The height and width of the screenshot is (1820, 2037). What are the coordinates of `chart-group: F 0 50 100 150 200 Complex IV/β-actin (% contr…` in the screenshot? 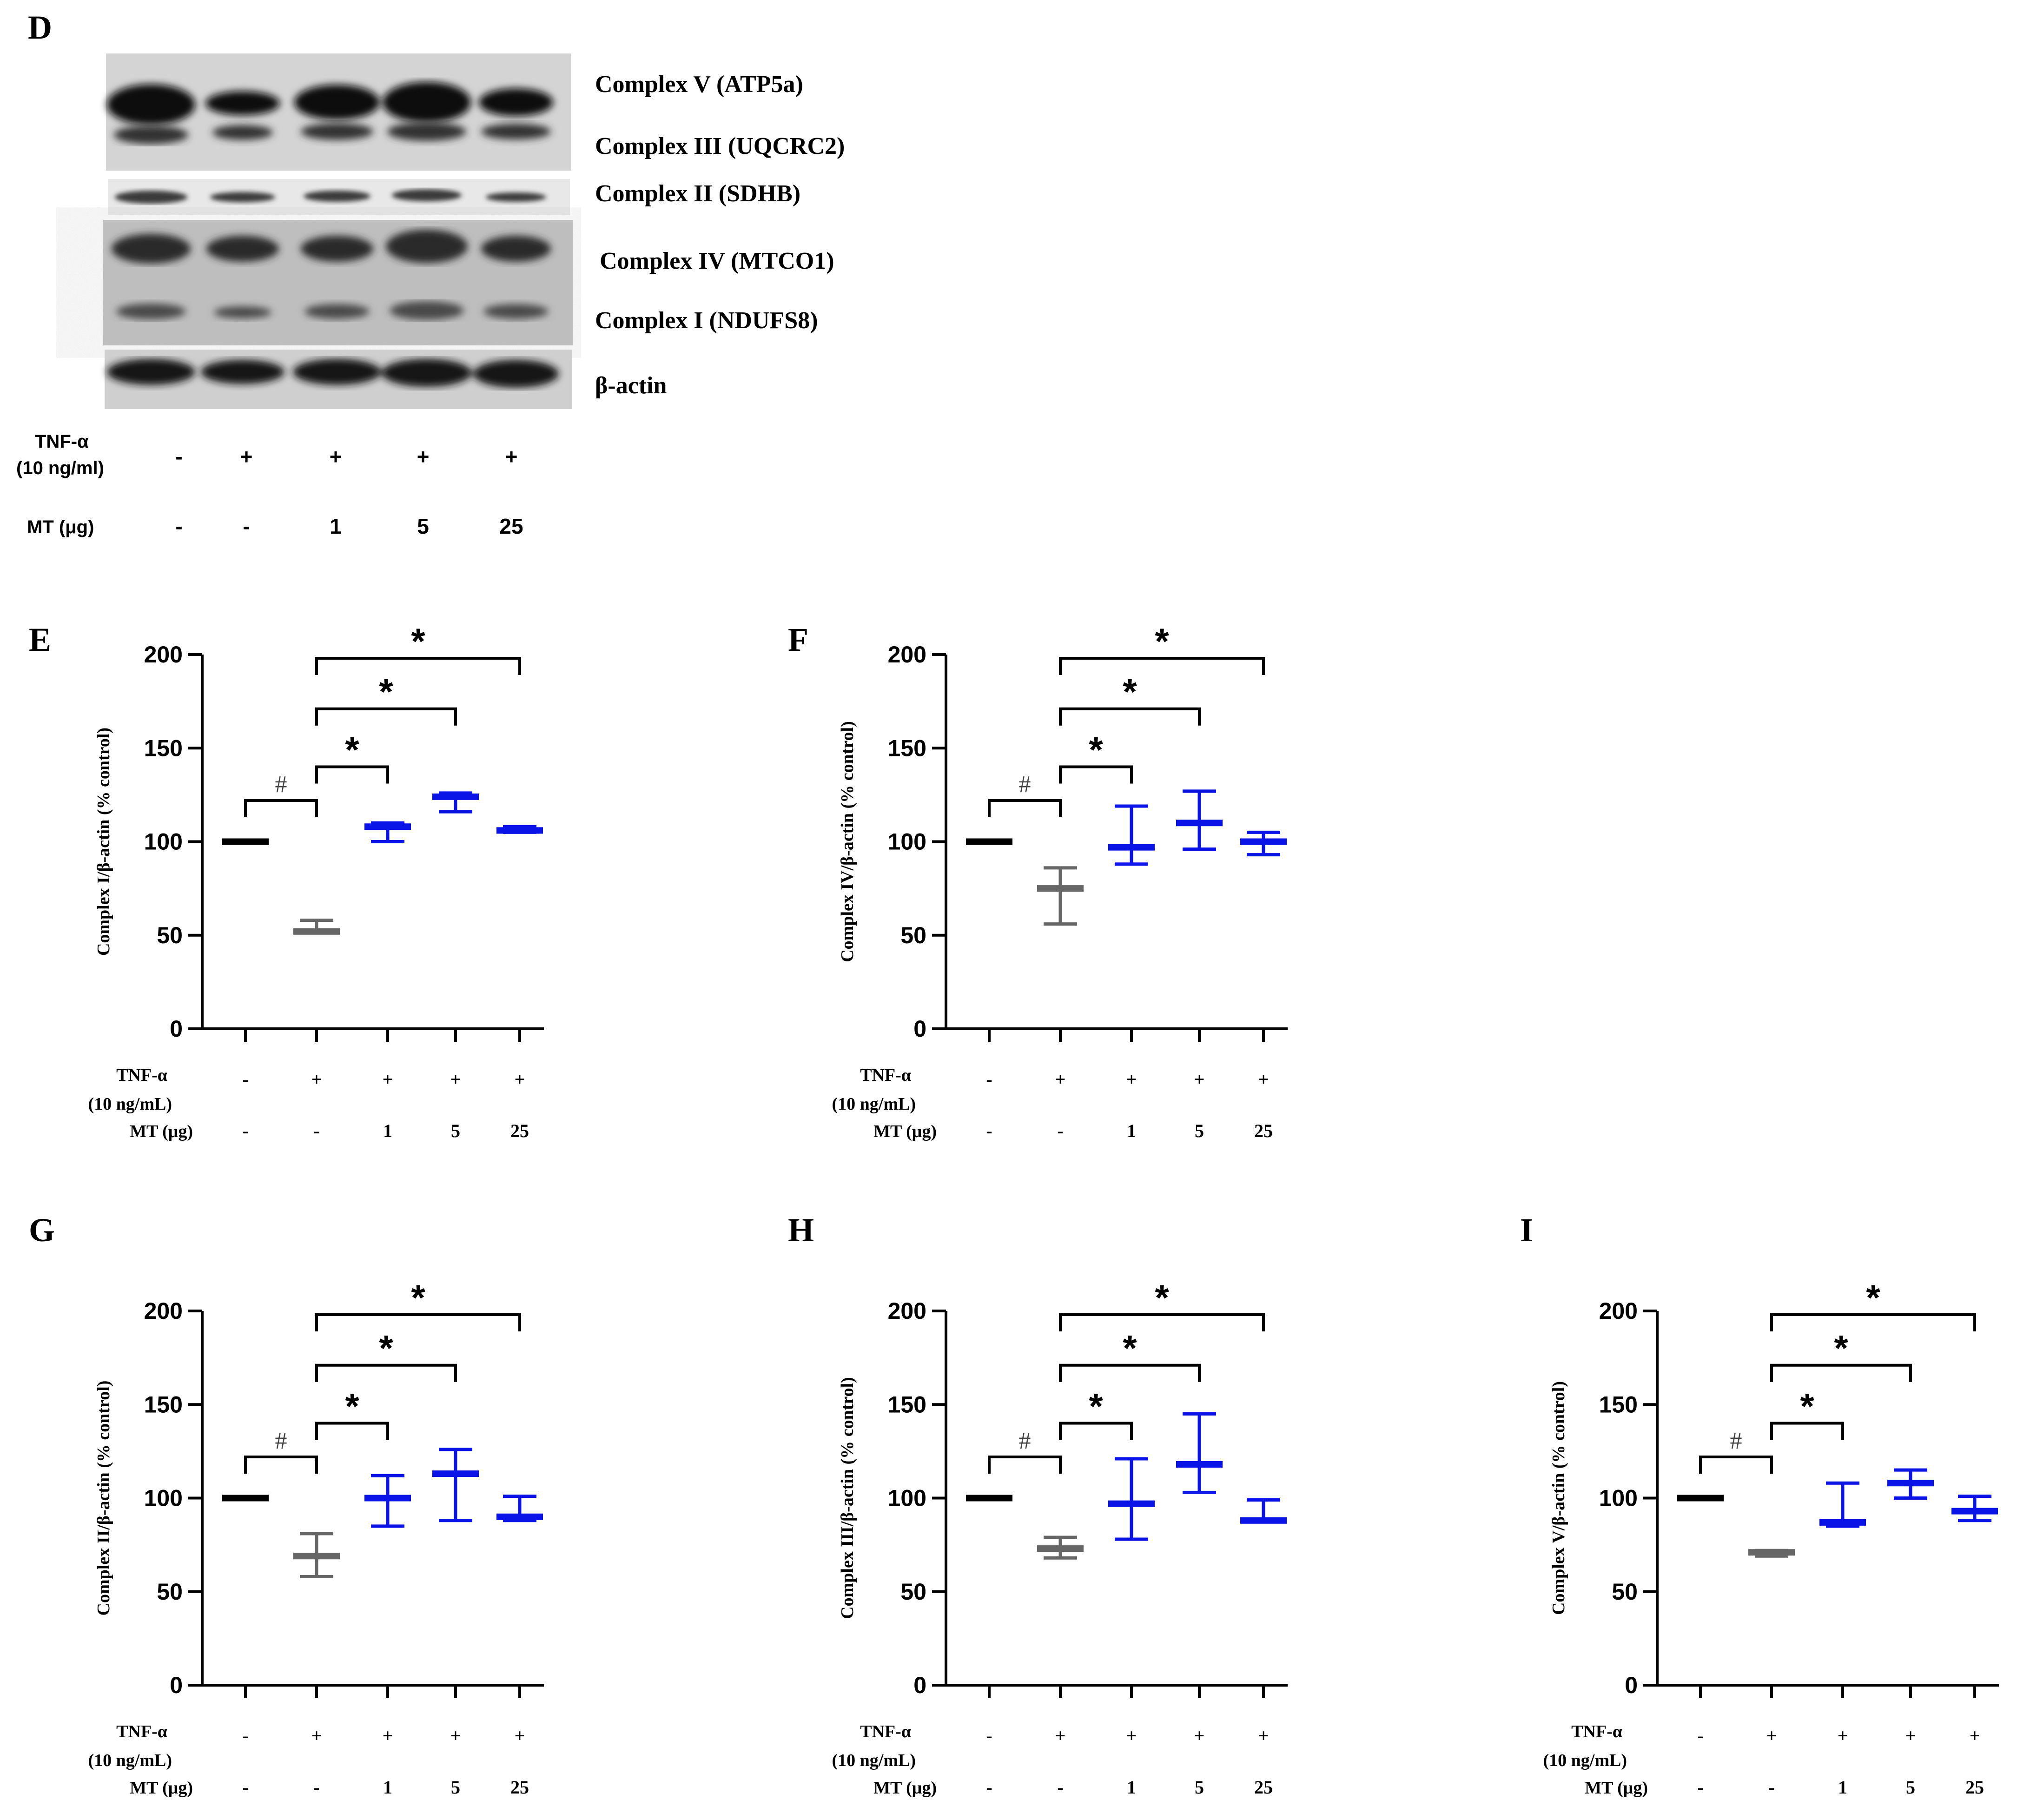 It's located at (1038, 881).